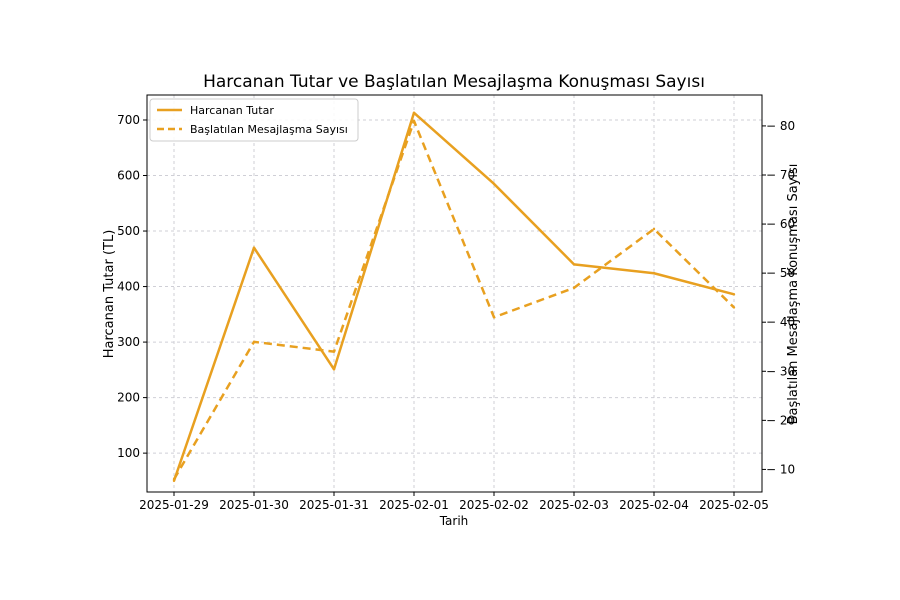  I want to click on x-tick-label: 2025-01-29, so click(174, 505).